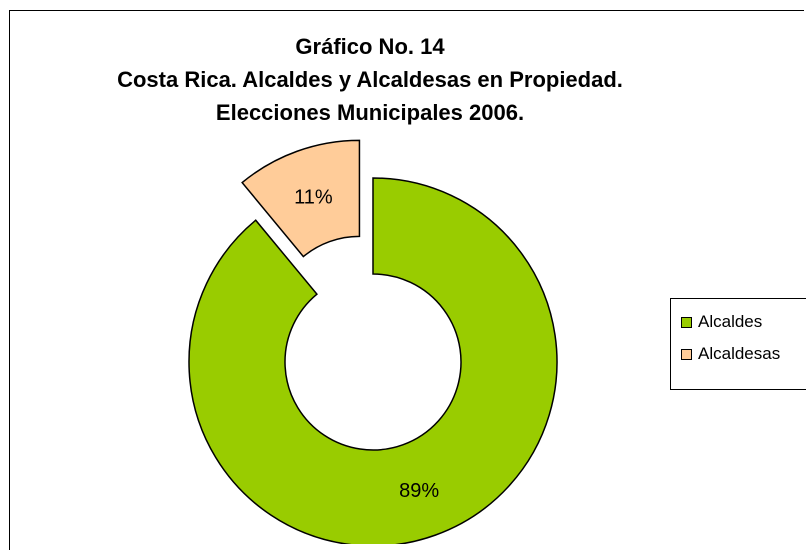 Image resolution: width=806 pixels, height=550 pixels. I want to click on chart-legend: Alcaldes Alcaldesas, so click(738, 344).